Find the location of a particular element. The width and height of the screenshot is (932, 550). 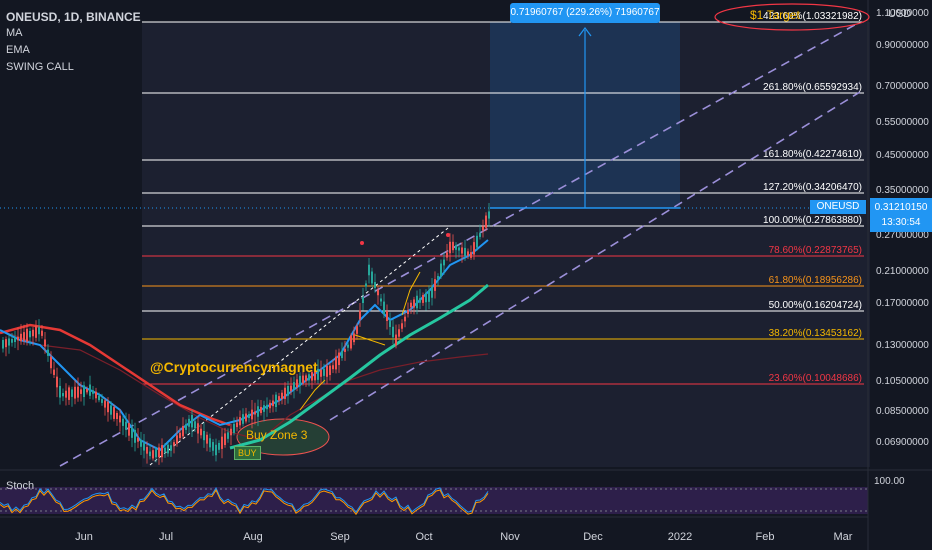

axis-price-label: 0.21000000 is located at coordinates (902, 271).